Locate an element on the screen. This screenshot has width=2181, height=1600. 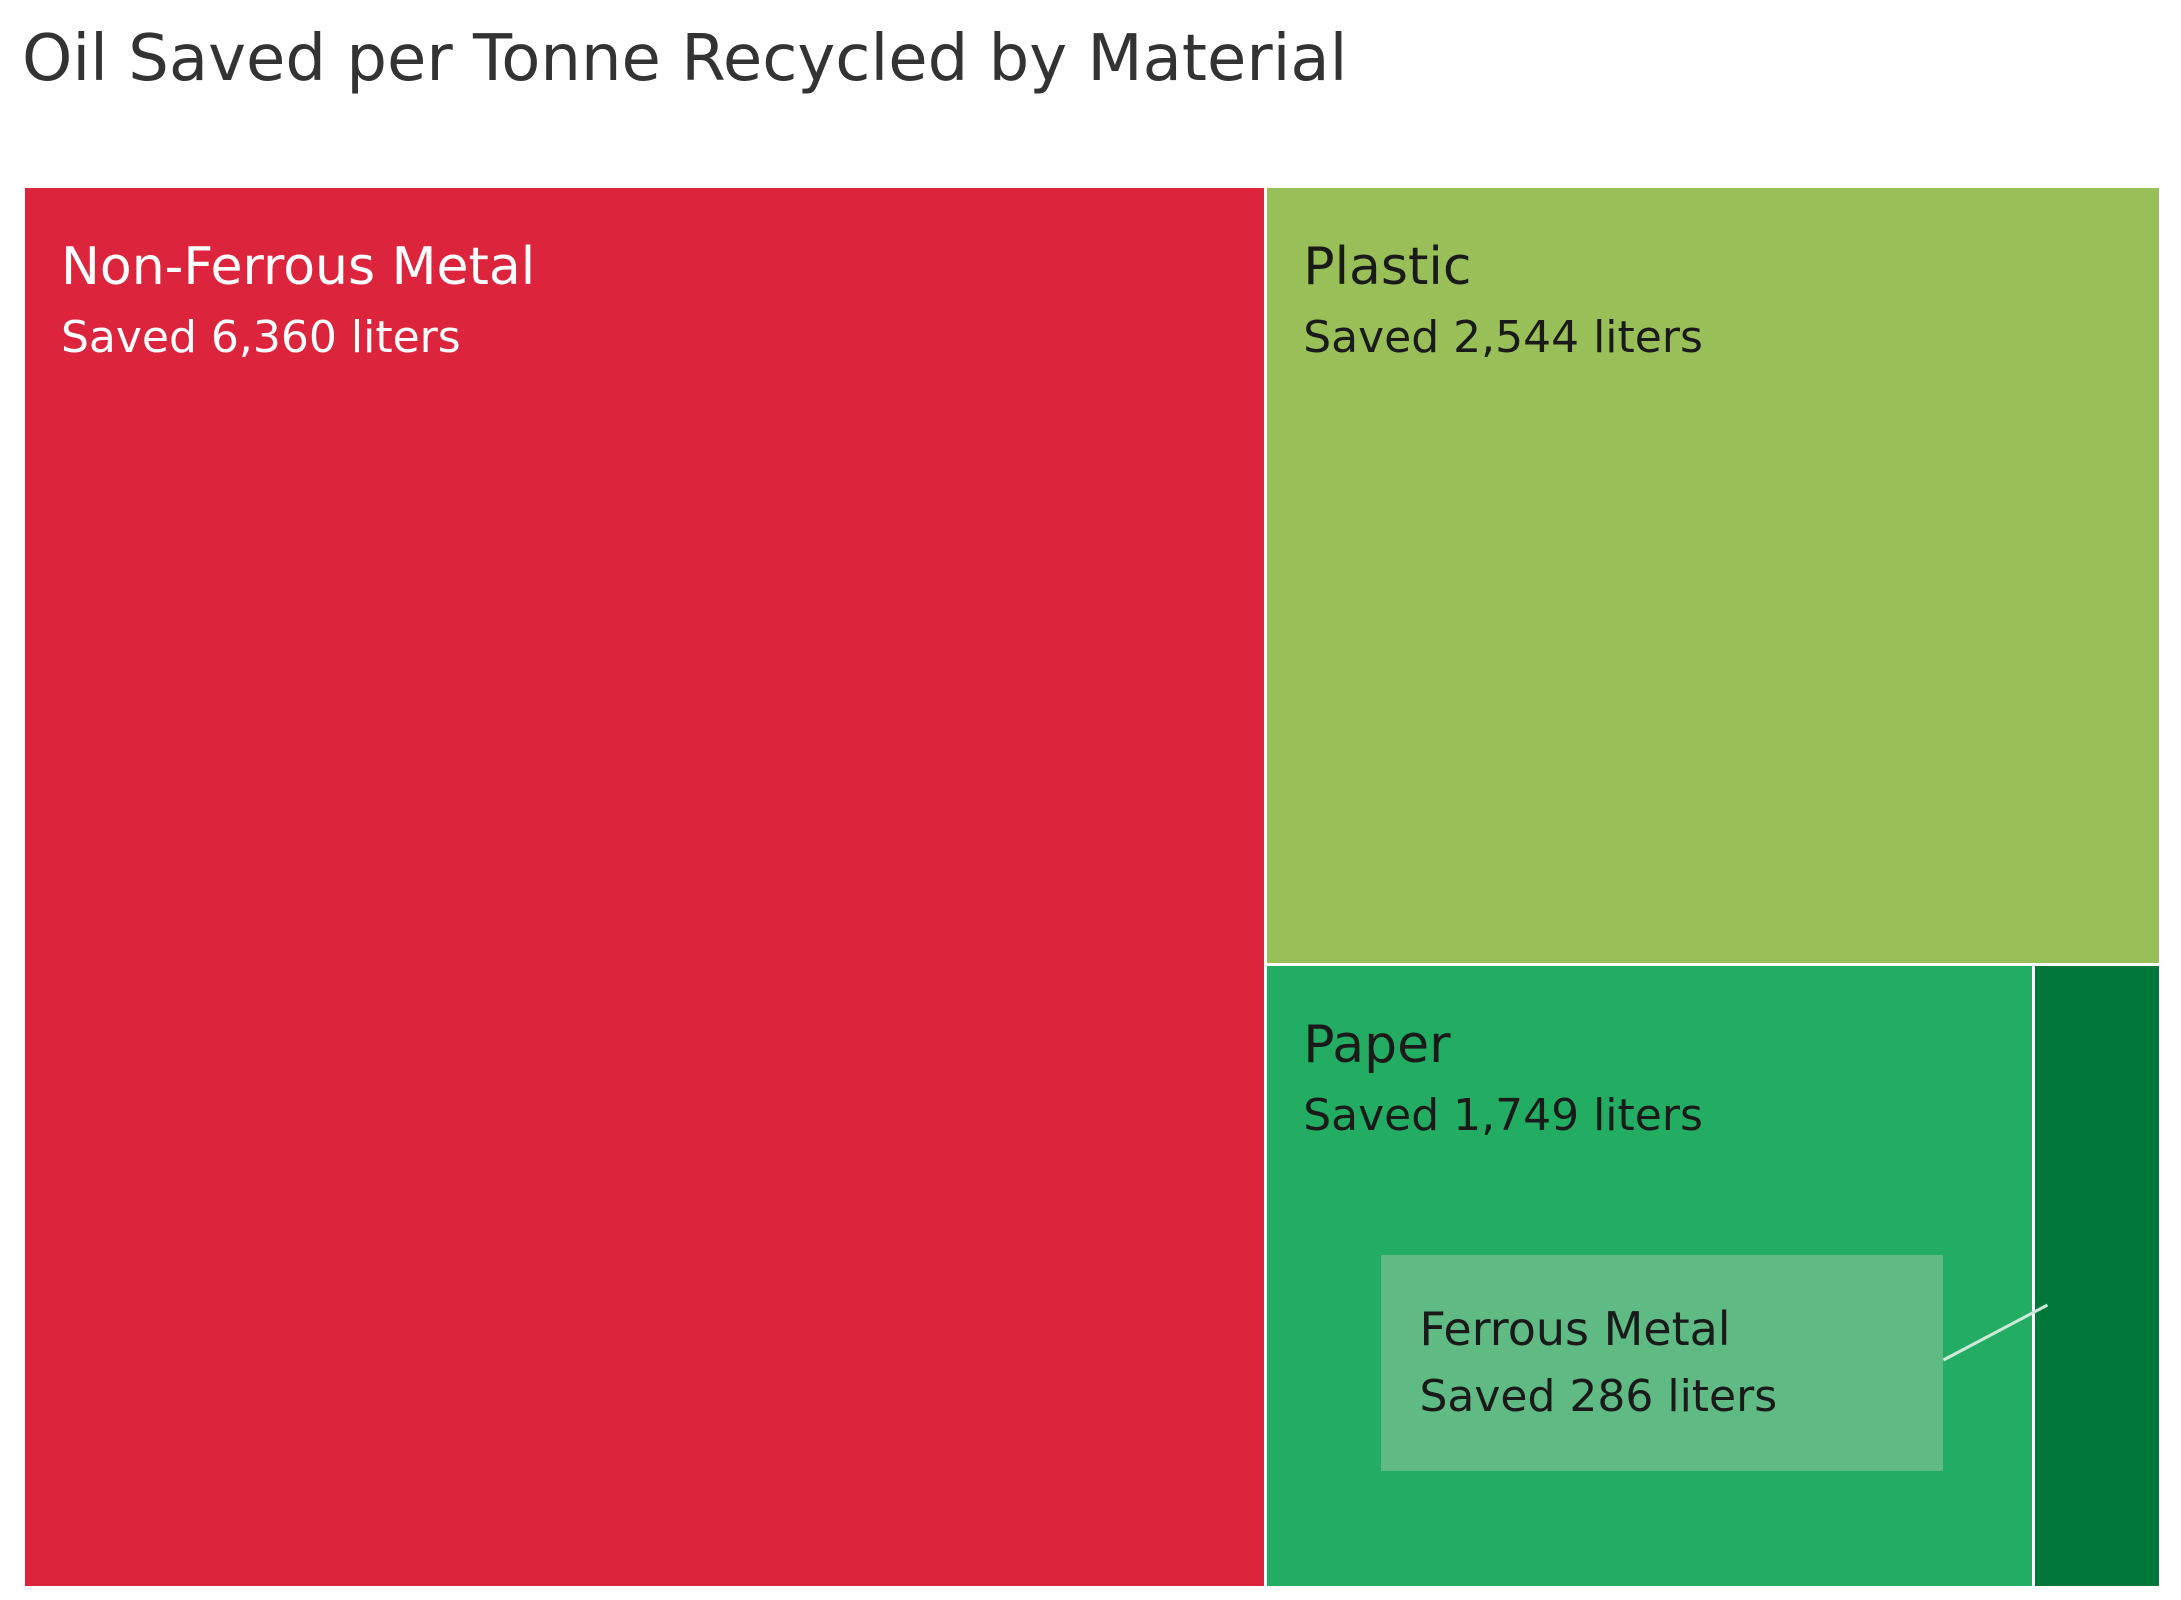
tile-label-paper: Paper is located at coordinates (1377, 1045).